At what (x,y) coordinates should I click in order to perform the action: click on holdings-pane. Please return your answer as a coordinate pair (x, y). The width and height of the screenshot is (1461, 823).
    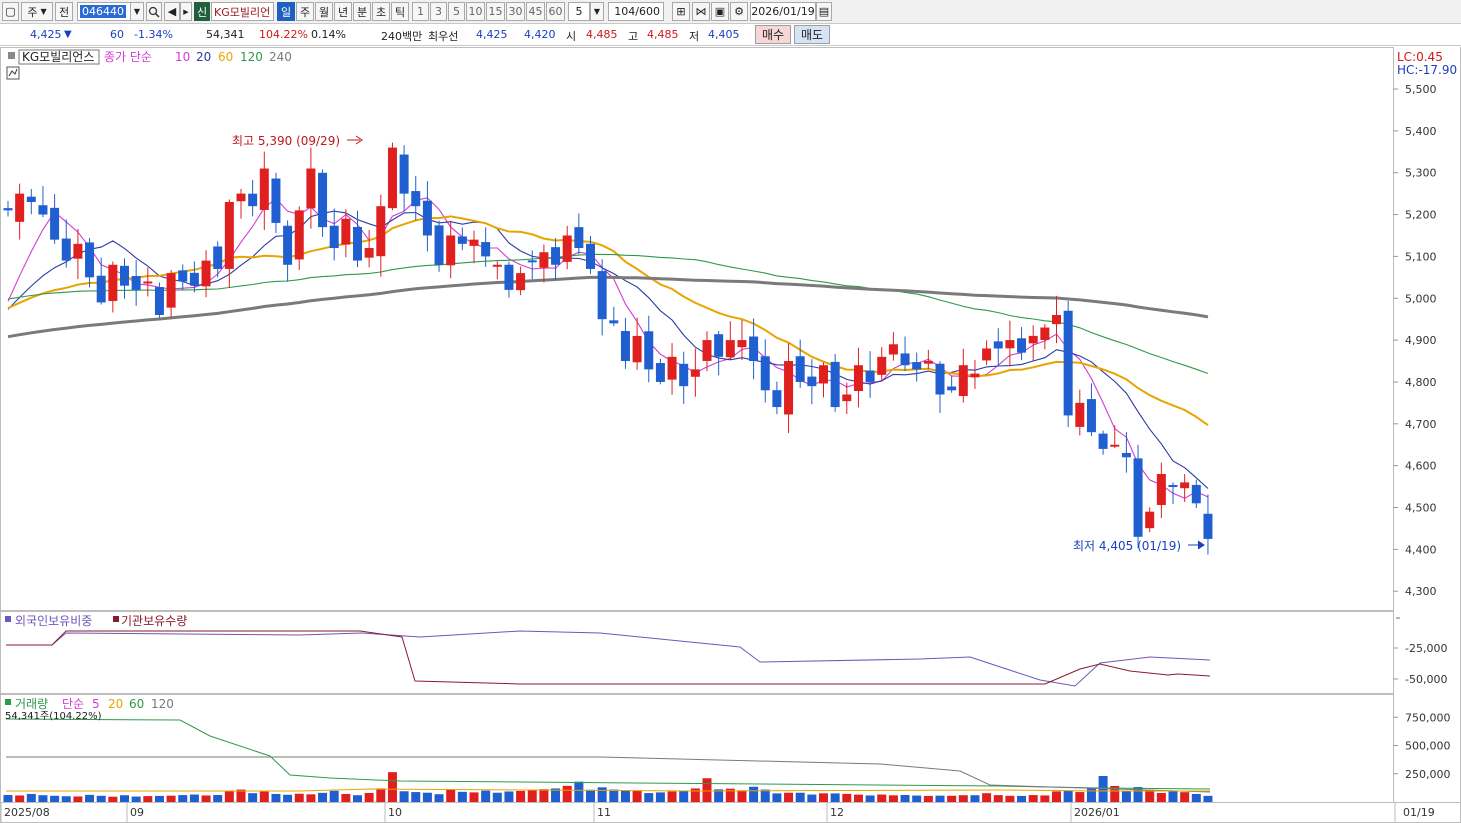
    Looking at the image, I should click on (697, 652).